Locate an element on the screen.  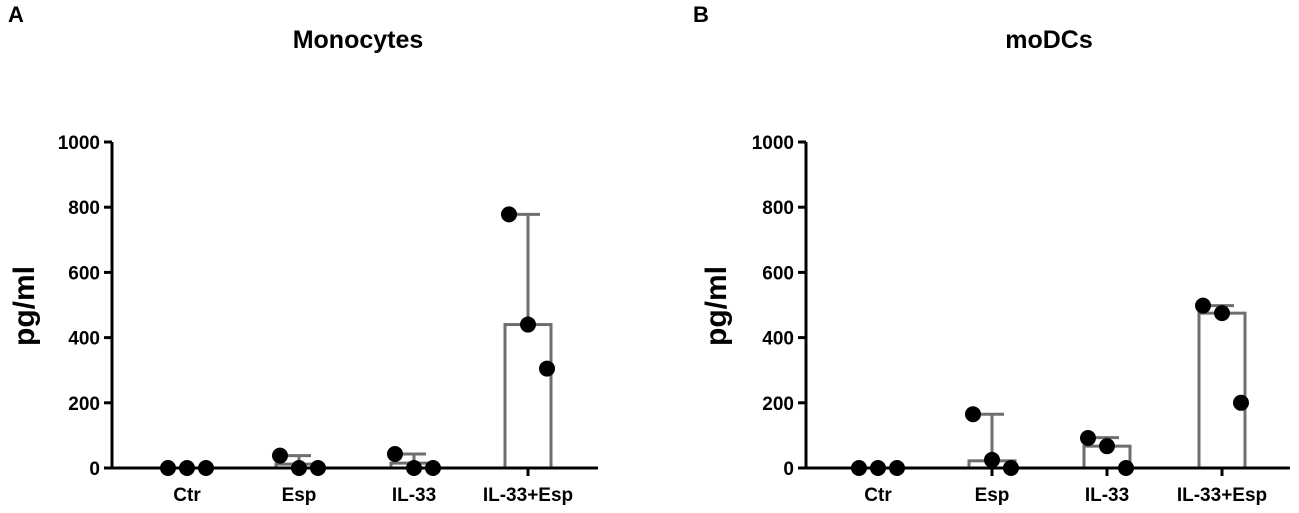
chart-title-a: Monocytes is located at coordinates (358, 40).